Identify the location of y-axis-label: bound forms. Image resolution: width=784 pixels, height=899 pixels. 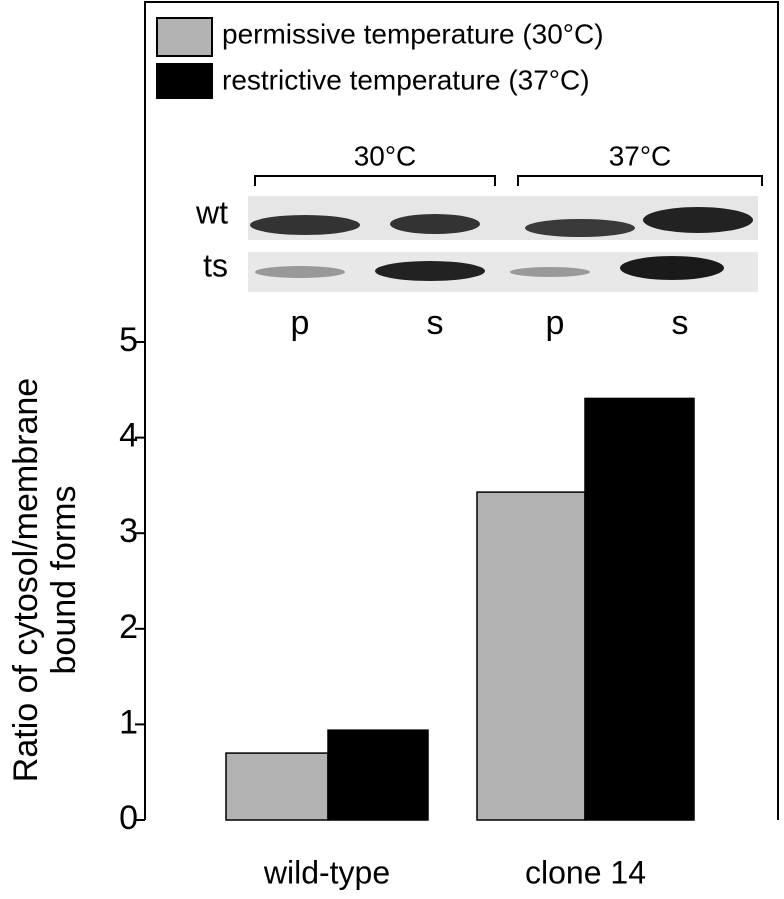
(64, 580).